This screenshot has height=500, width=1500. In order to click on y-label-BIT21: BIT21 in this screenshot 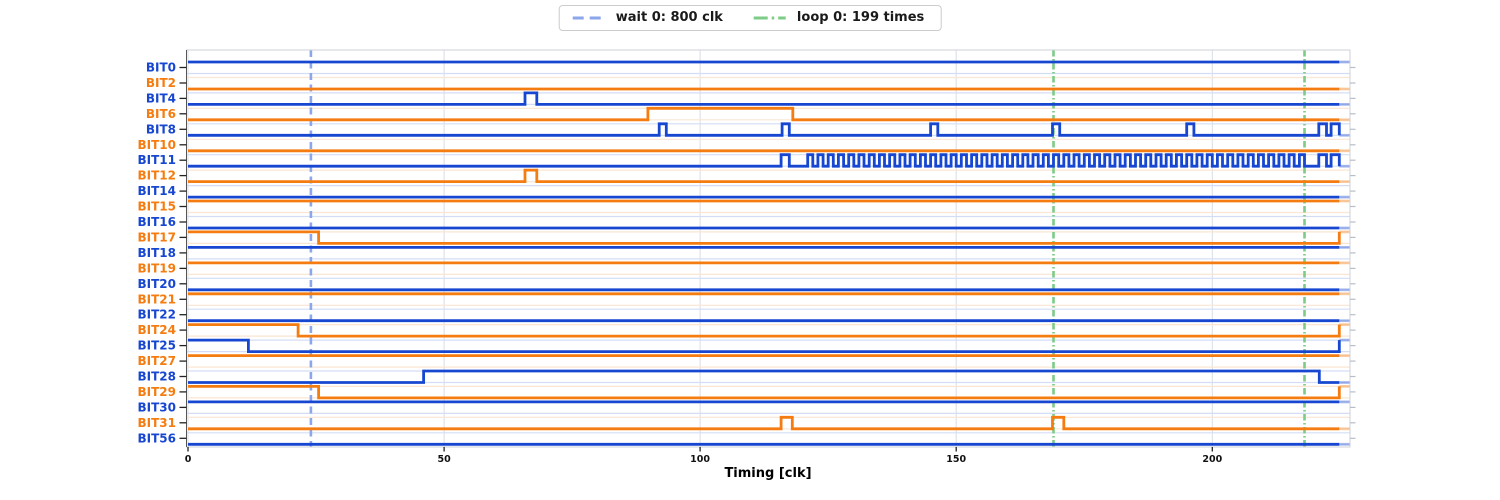, I will do `click(157, 299)`.